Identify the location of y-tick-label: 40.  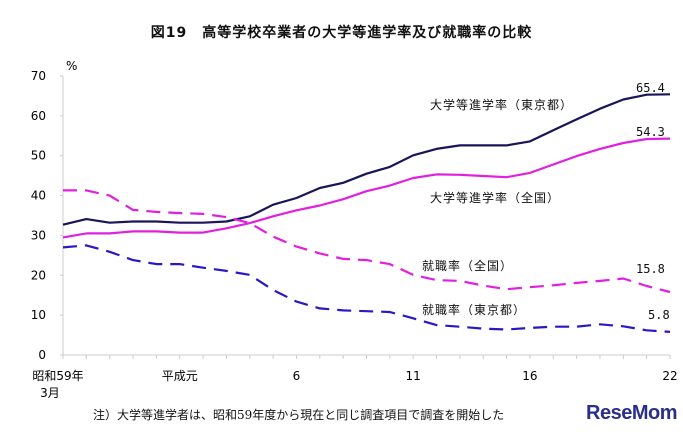
(38, 196).